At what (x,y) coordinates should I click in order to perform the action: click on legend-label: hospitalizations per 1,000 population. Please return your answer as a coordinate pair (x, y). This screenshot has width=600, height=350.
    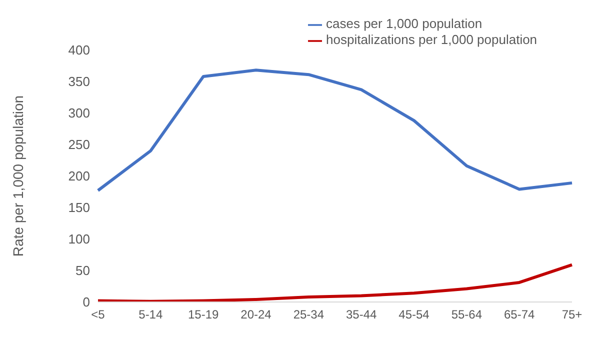
    Looking at the image, I should click on (432, 39).